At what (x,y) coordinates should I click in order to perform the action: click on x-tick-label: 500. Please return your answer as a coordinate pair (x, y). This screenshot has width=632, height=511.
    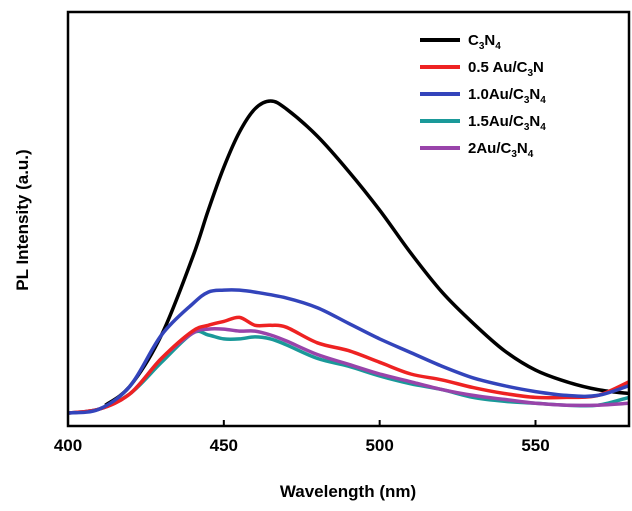
    Looking at the image, I should click on (379, 445).